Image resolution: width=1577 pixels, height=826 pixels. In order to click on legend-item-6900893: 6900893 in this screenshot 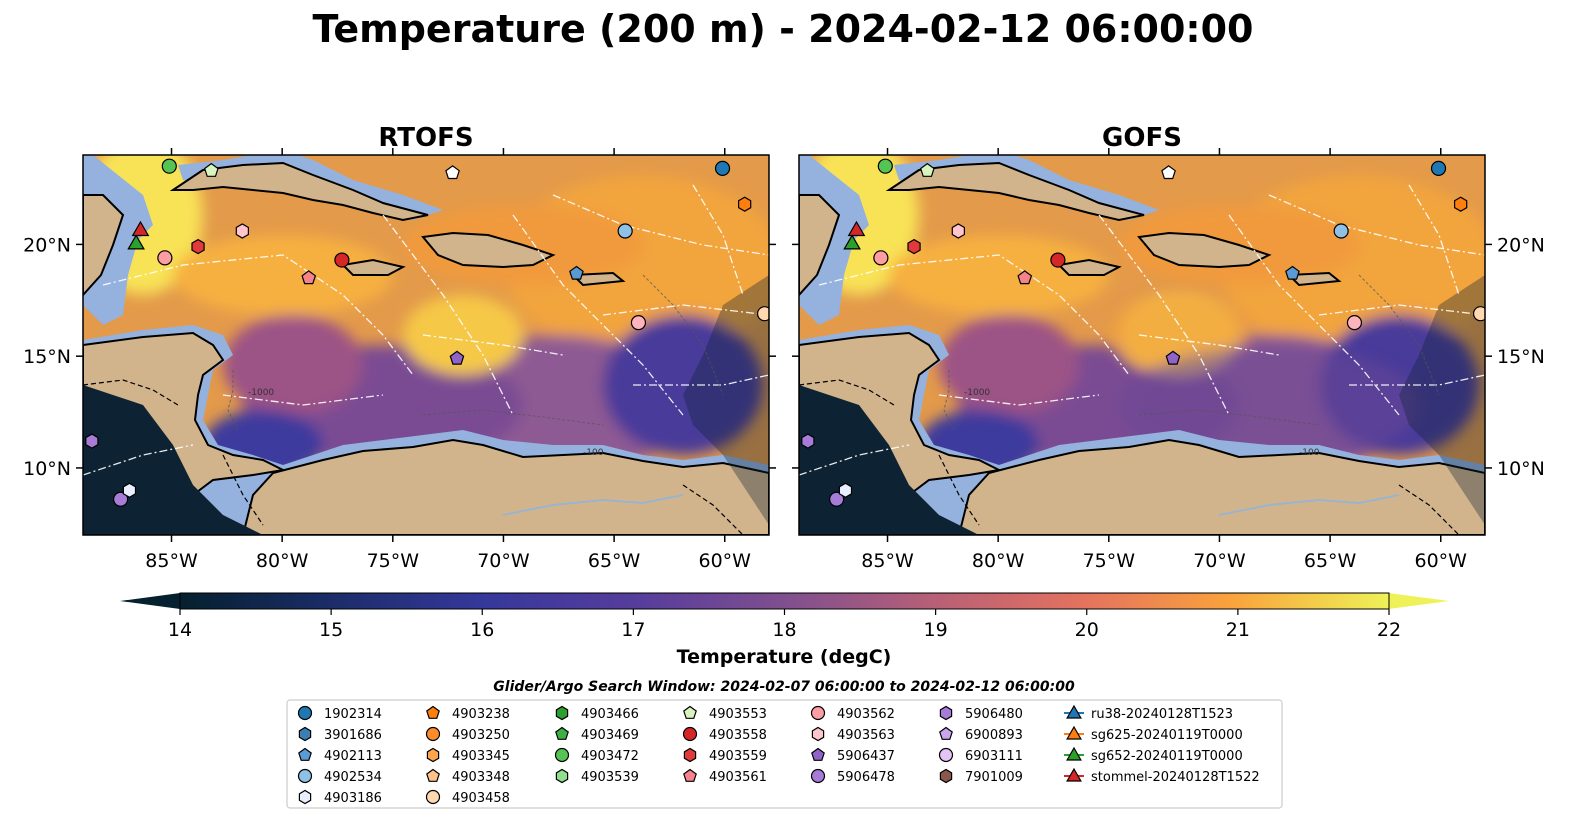, I will do `click(981, 734)`.